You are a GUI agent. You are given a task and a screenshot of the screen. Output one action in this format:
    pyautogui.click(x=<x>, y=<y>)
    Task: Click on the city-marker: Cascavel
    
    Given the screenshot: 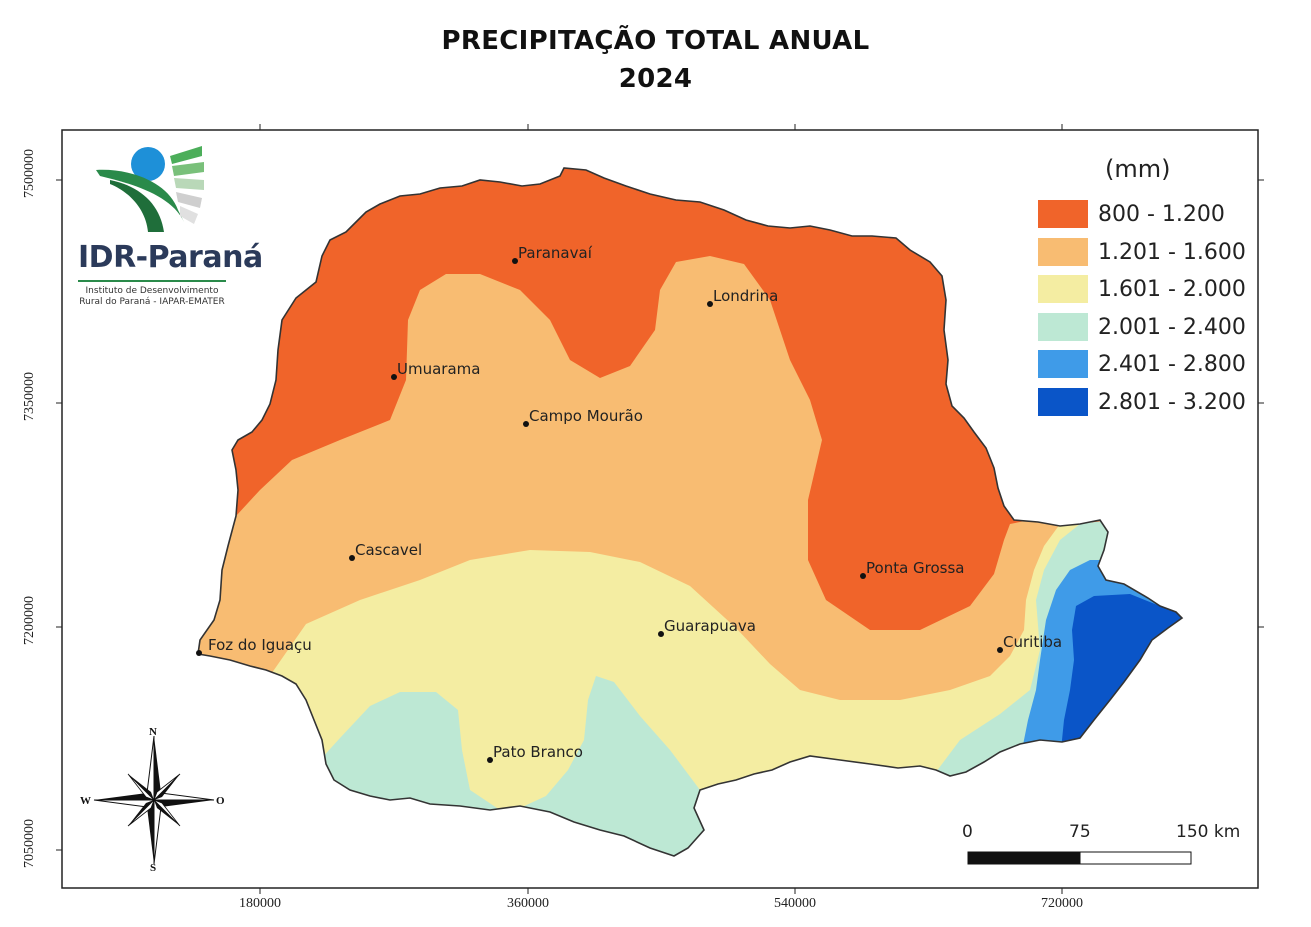 What is the action you would take?
    pyautogui.click(x=386, y=551)
    